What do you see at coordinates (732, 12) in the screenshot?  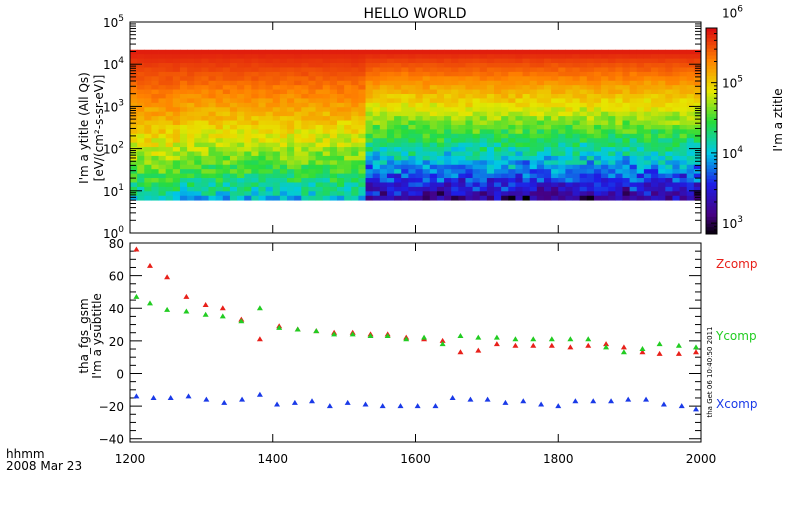 I see `colorbar-tick-label: 106` at bounding box center [732, 12].